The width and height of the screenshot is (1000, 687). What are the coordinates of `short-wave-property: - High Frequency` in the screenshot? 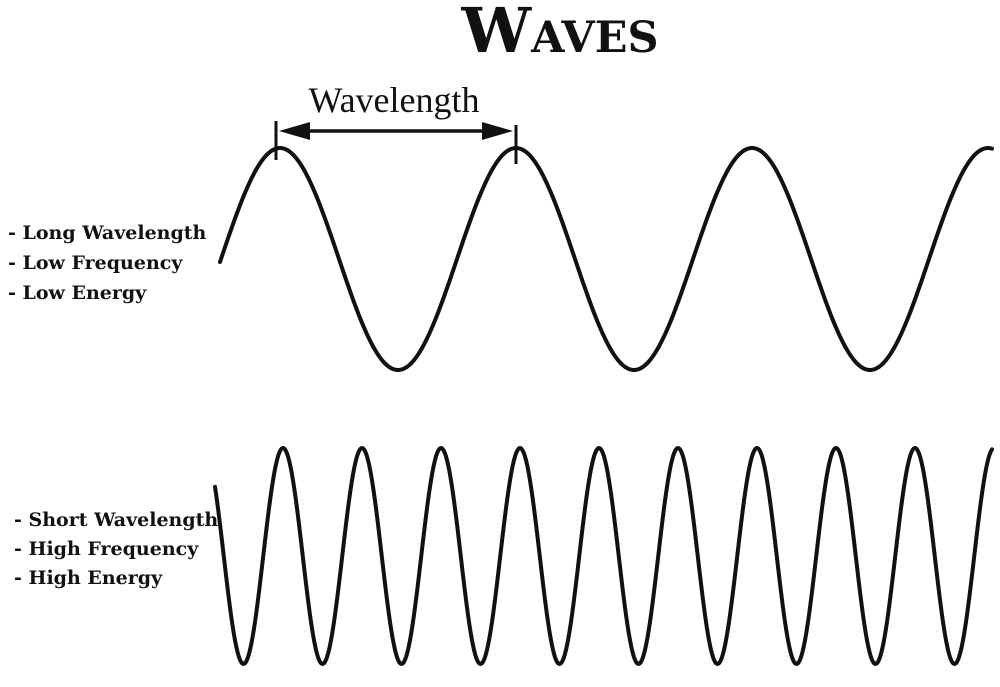 It's located at (106, 549).